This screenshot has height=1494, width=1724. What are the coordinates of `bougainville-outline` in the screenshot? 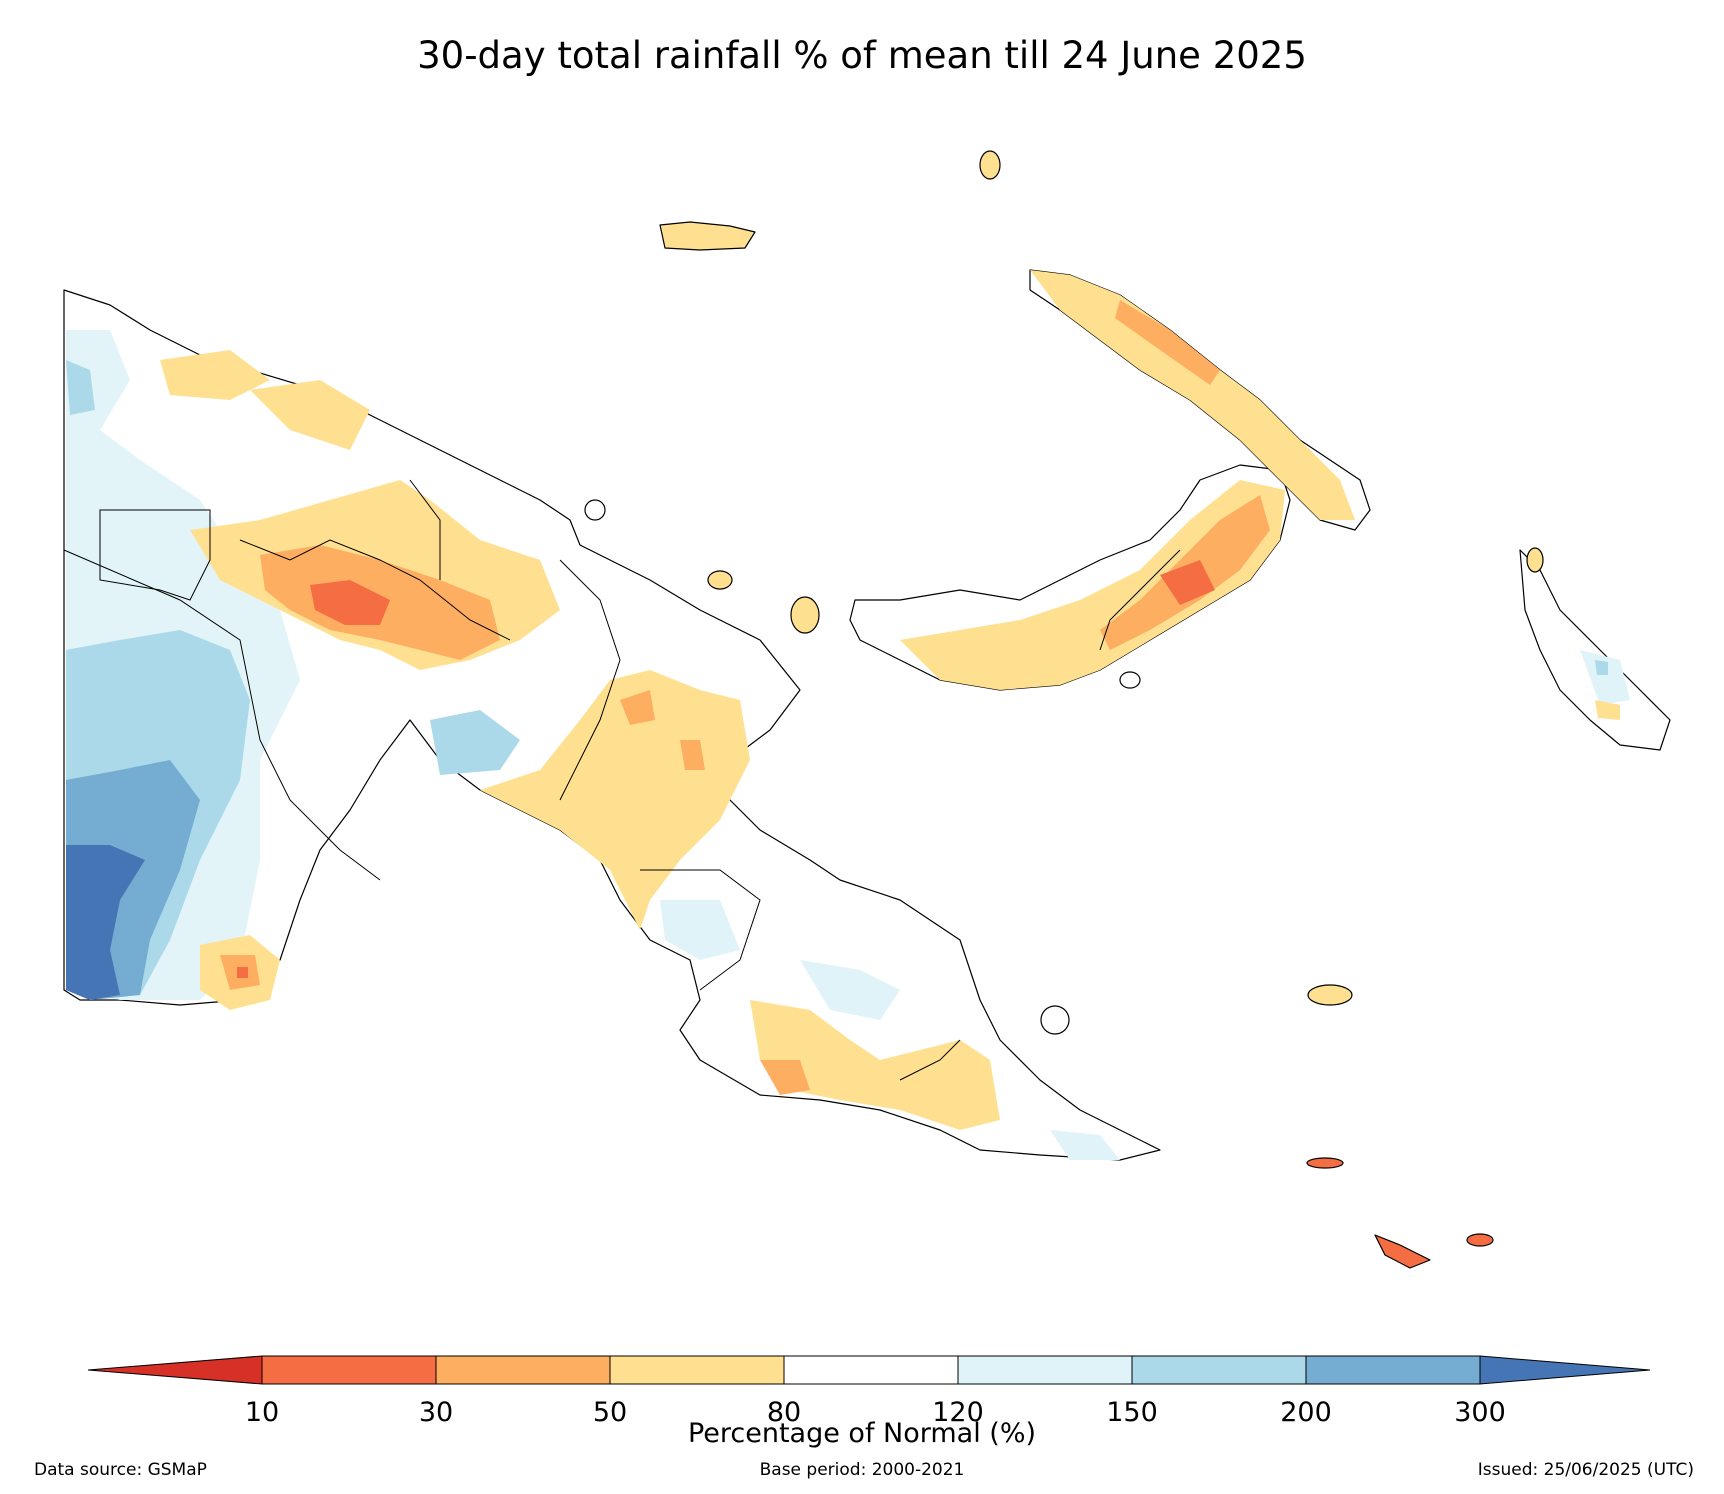 It's located at (1595, 650).